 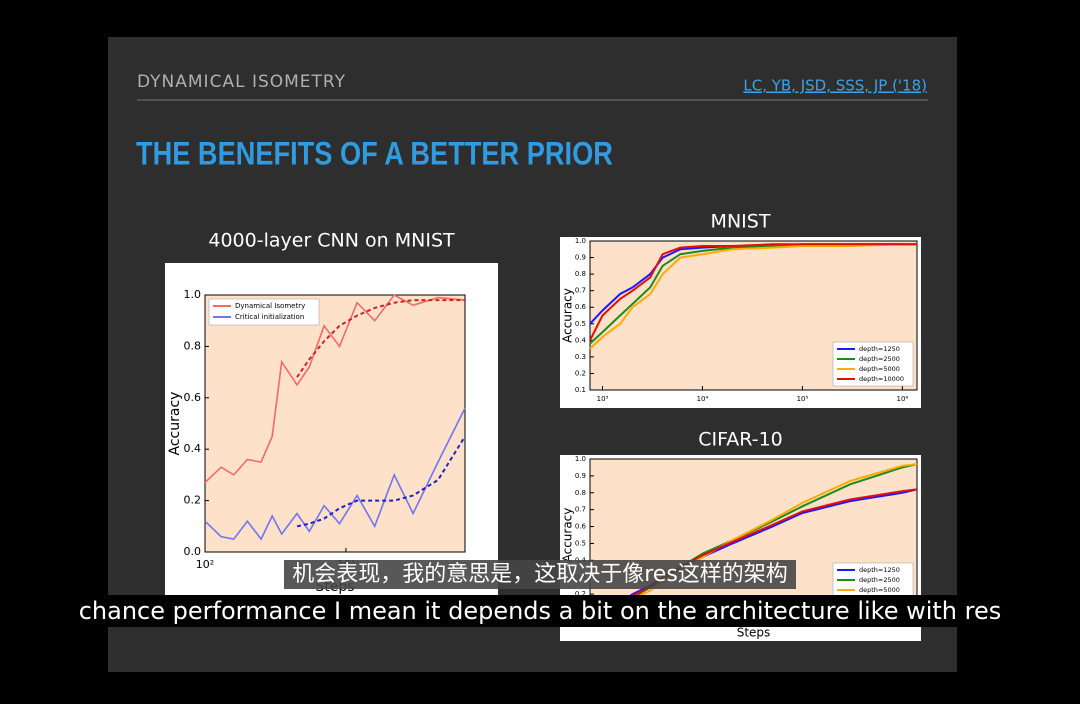 I want to click on section-label: DYNAMICAL ISOMETRY, so click(x=241, y=82).